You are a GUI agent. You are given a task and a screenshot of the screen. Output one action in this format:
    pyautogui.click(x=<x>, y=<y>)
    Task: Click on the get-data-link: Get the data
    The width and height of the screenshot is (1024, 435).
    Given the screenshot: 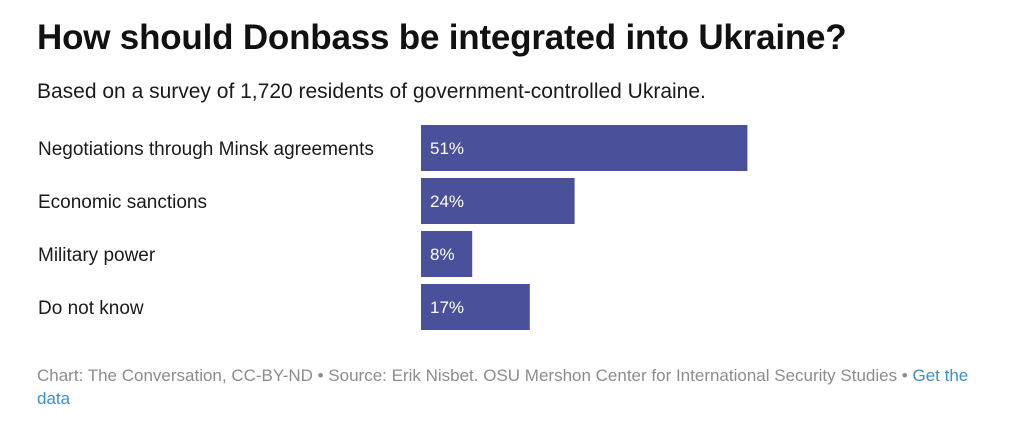 What is the action you would take?
    pyautogui.click(x=503, y=387)
    